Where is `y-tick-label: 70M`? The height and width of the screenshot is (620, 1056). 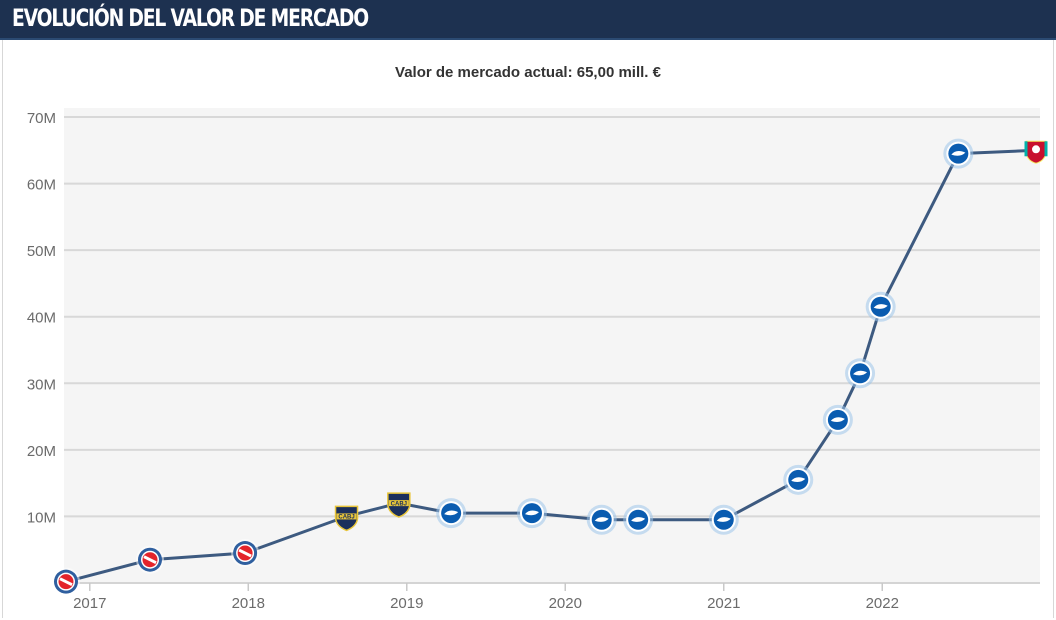 y-tick-label: 70M is located at coordinates (41, 118).